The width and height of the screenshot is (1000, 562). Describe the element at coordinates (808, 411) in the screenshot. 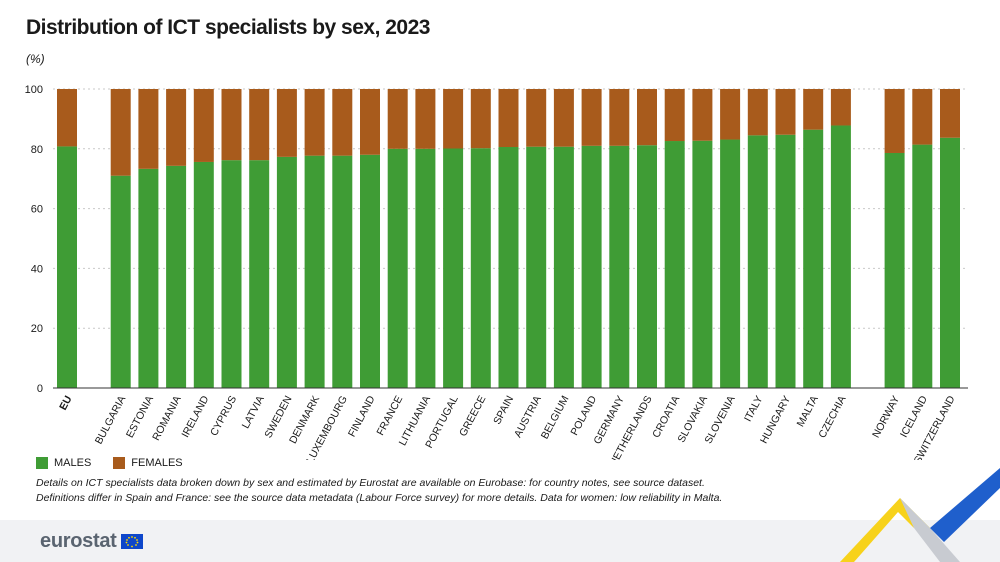

I see `x-tick-label: MALTA` at that location.